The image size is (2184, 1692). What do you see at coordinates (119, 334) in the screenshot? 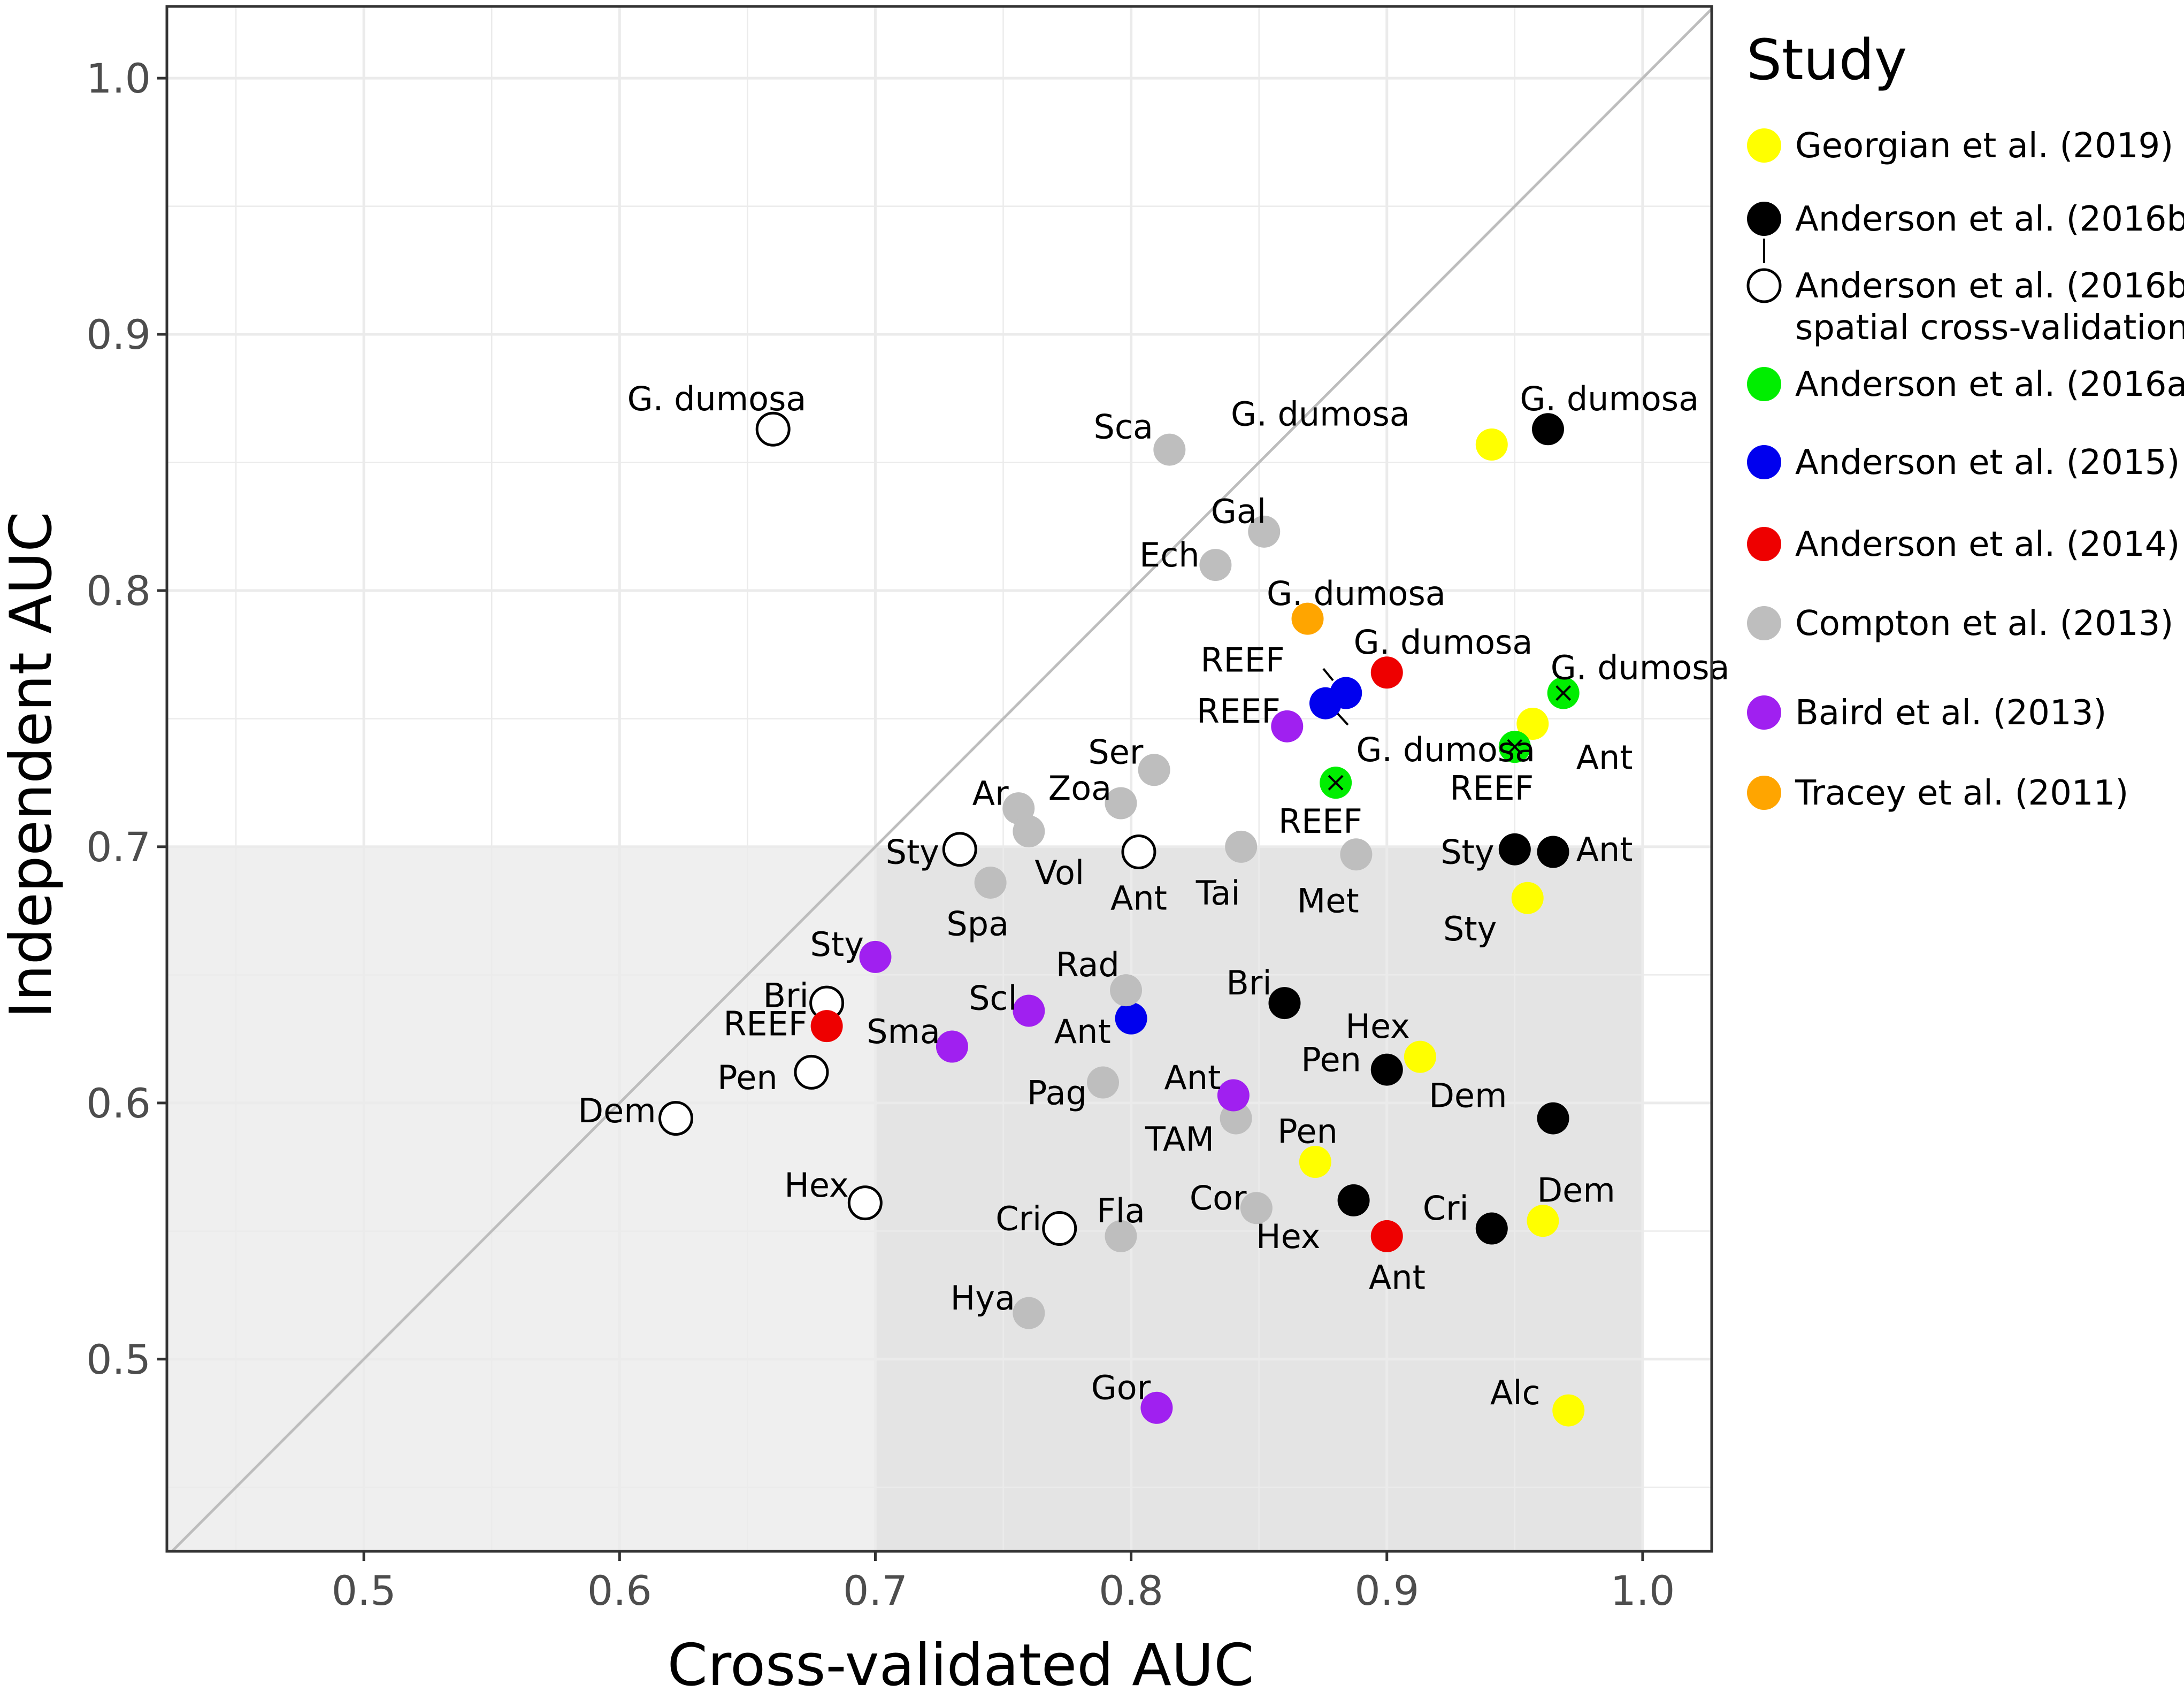
I see `y-tick-label: 0.9` at bounding box center [119, 334].